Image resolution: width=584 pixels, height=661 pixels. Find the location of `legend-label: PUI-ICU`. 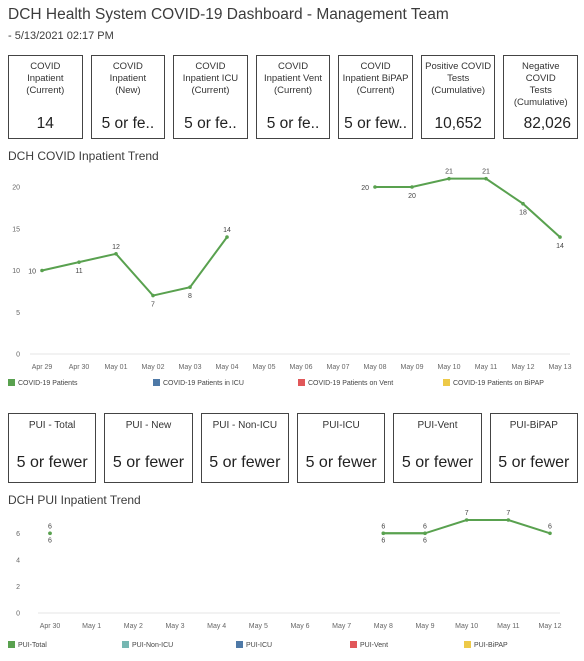

legend-label: PUI-ICU is located at coordinates (259, 645).